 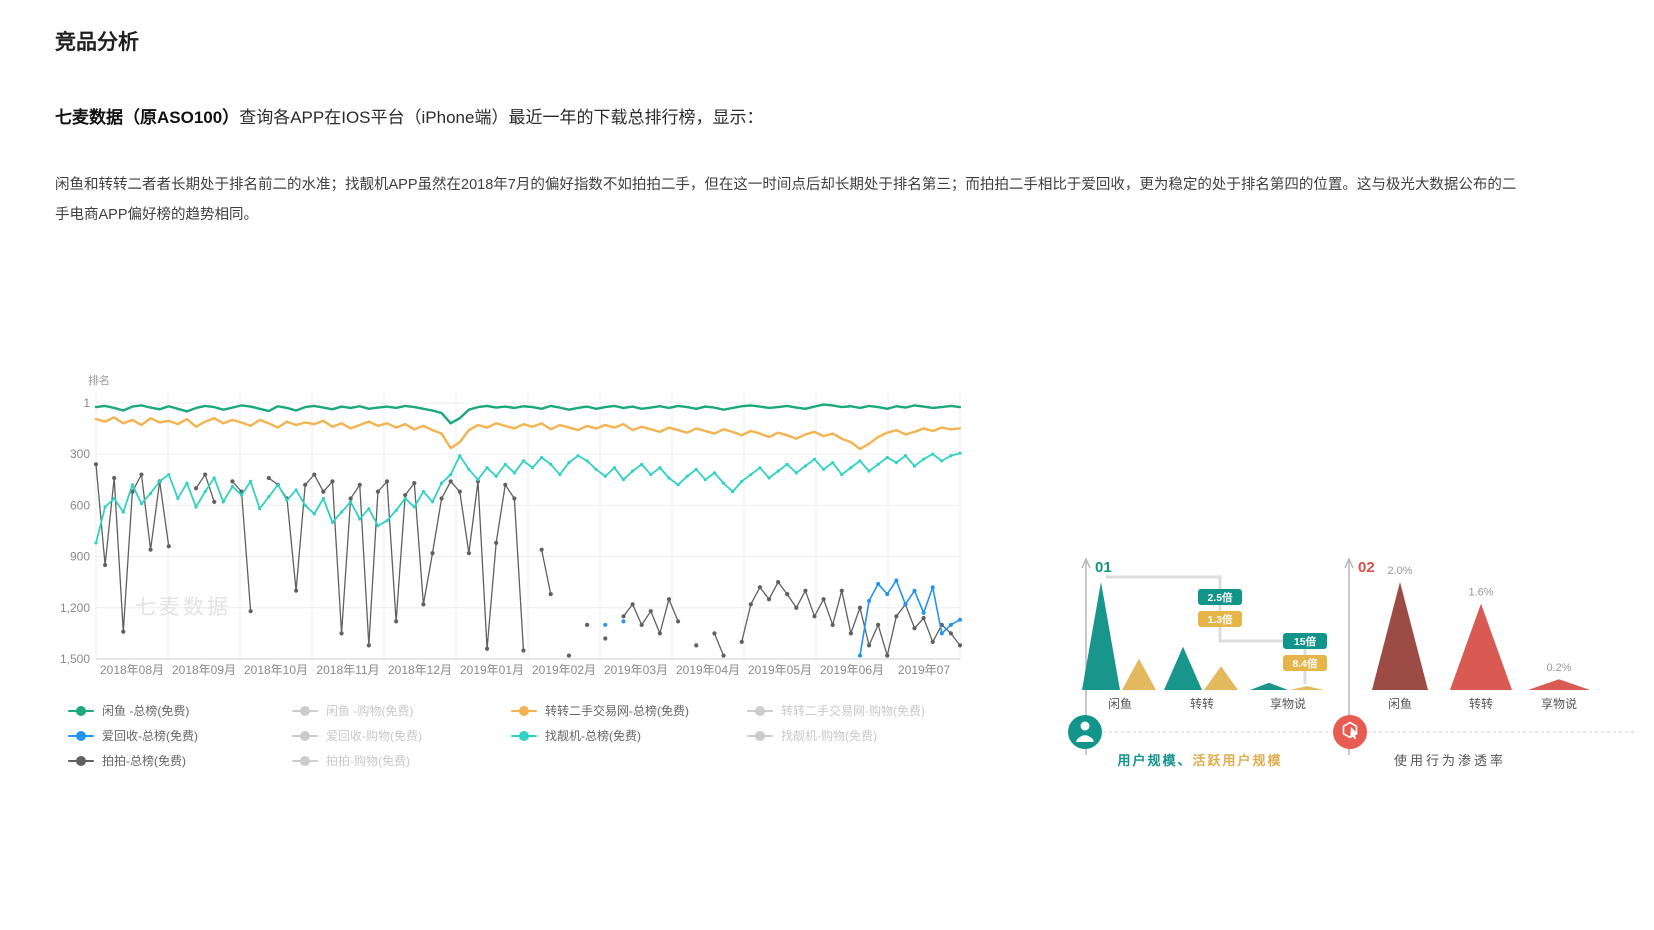 I want to click on legend-item: 爱回收-总榜(免费), so click(x=180, y=735).